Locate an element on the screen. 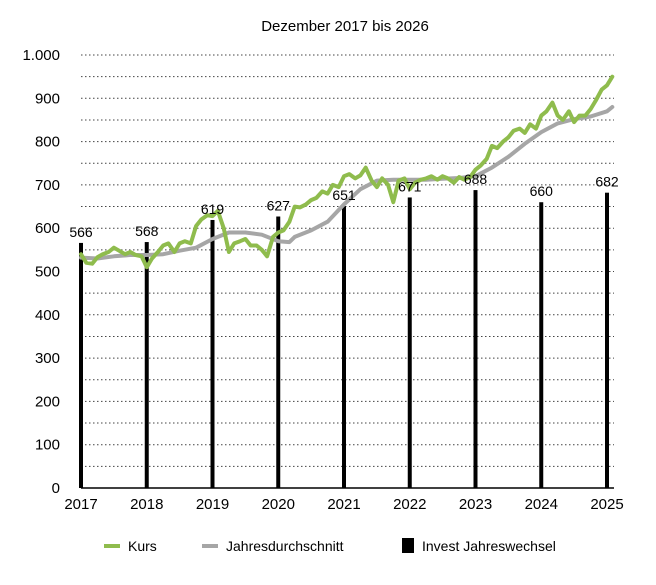  bar-label: 660 is located at coordinates (542, 191).